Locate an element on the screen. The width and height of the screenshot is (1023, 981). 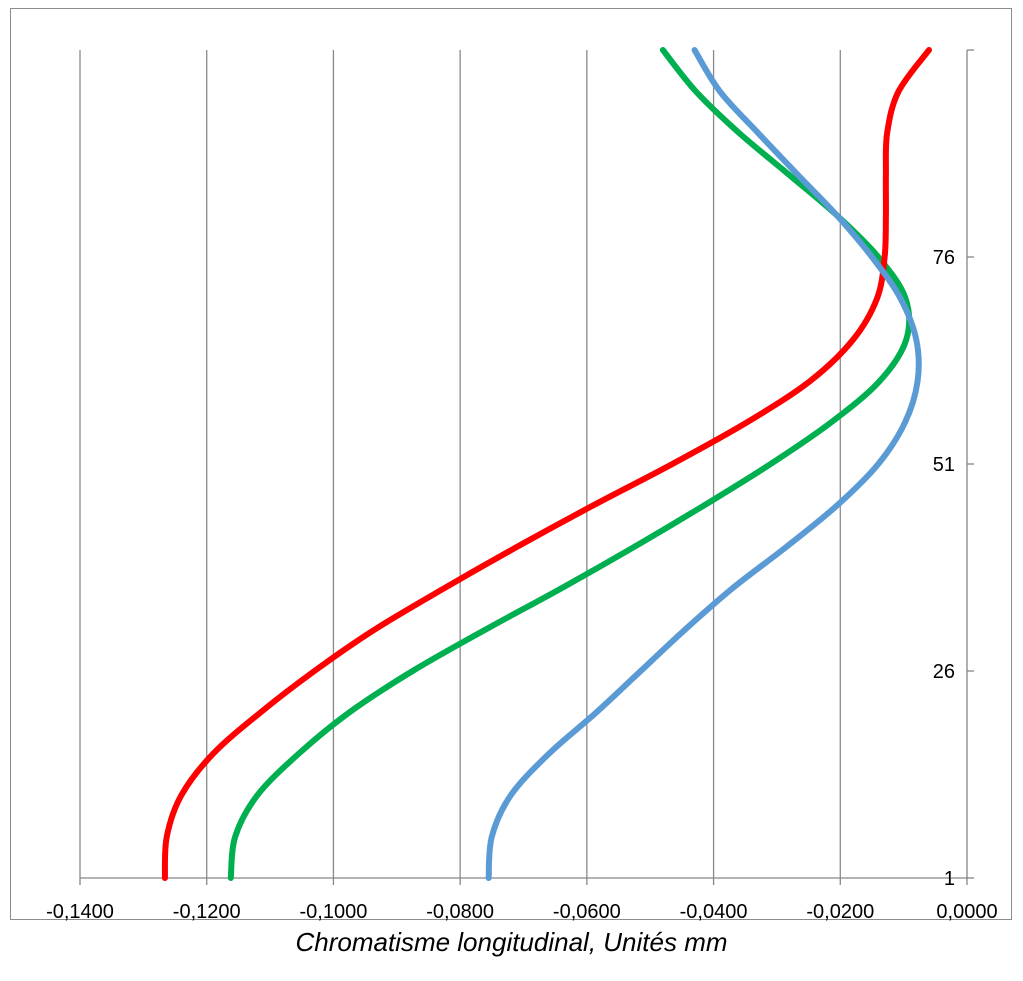
y-tick-label: 76 is located at coordinates (944, 258).